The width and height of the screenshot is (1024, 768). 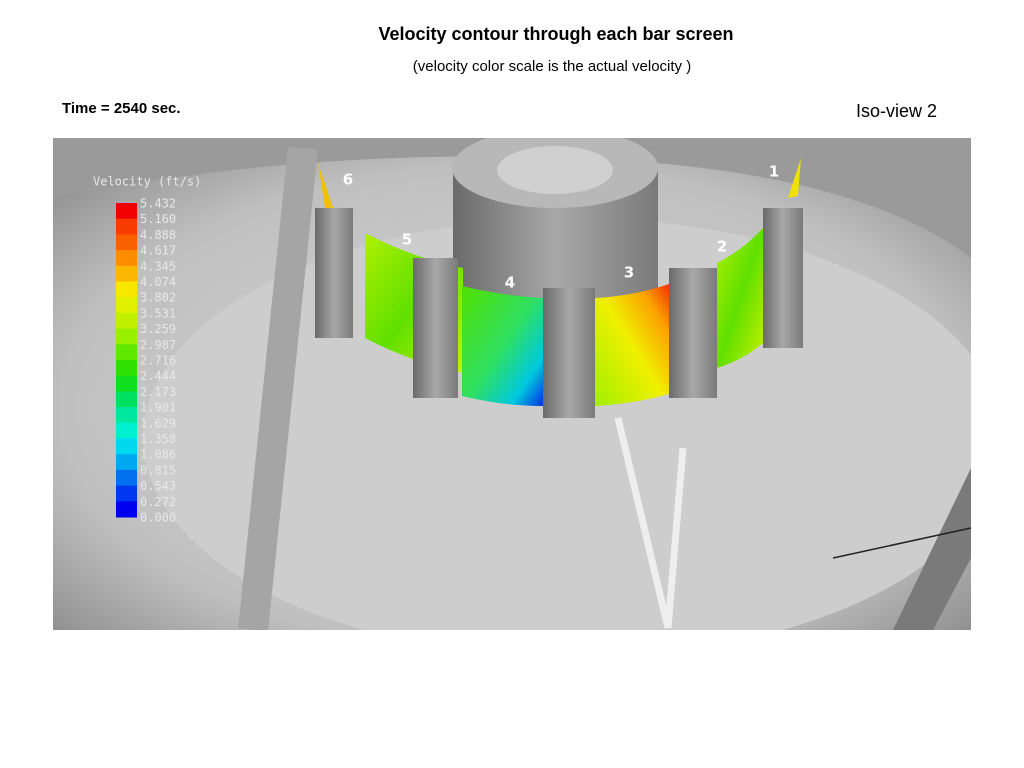 I want to click on legend-tick-label: 5.160, so click(x=158, y=219).